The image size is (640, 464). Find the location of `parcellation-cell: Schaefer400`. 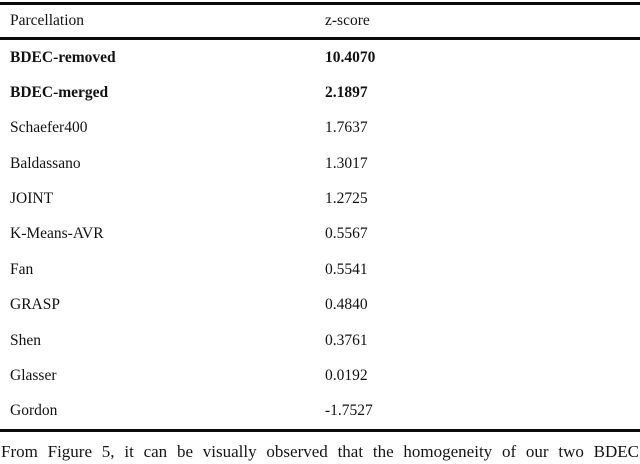

parcellation-cell: Schaefer400 is located at coordinates (49, 128).